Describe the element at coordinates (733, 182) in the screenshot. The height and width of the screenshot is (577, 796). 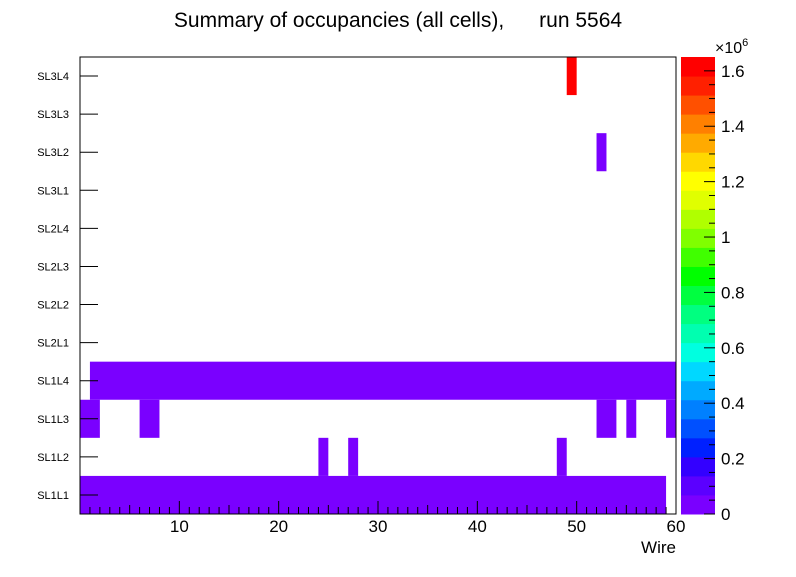
I see `z-tick-label: 1.2` at that location.